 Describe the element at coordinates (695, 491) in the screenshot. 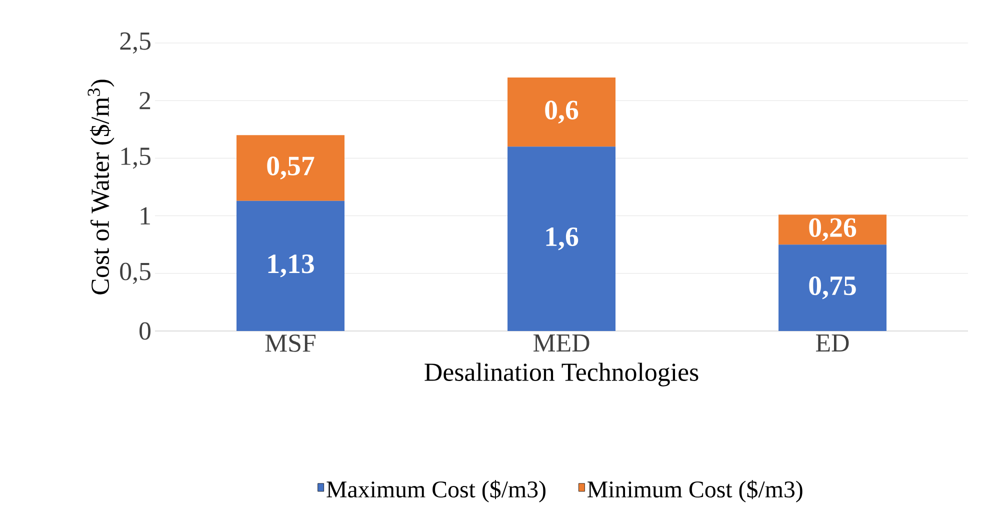

I see `legend-label: Minimum Cost ($/m3)` at that location.